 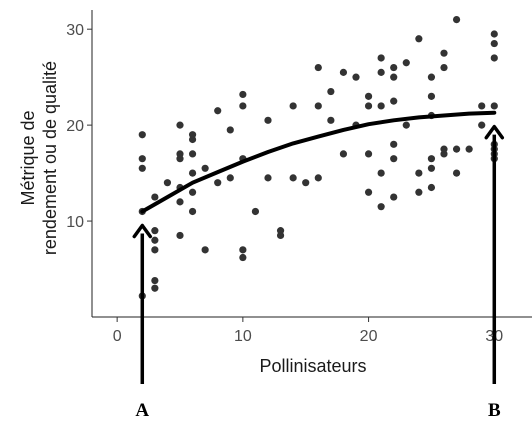 I want to click on annotation-label: B, so click(x=494, y=410).